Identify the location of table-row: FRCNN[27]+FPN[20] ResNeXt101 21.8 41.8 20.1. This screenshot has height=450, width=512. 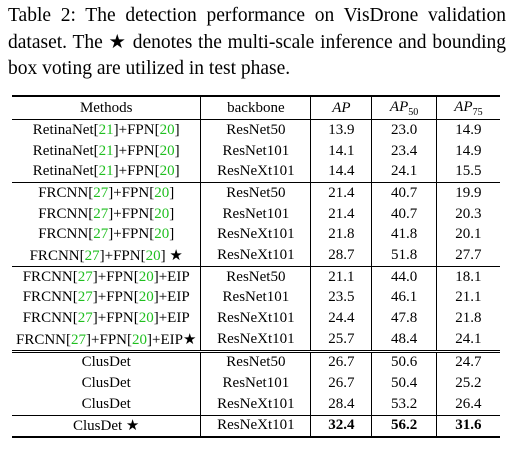
(256, 235).